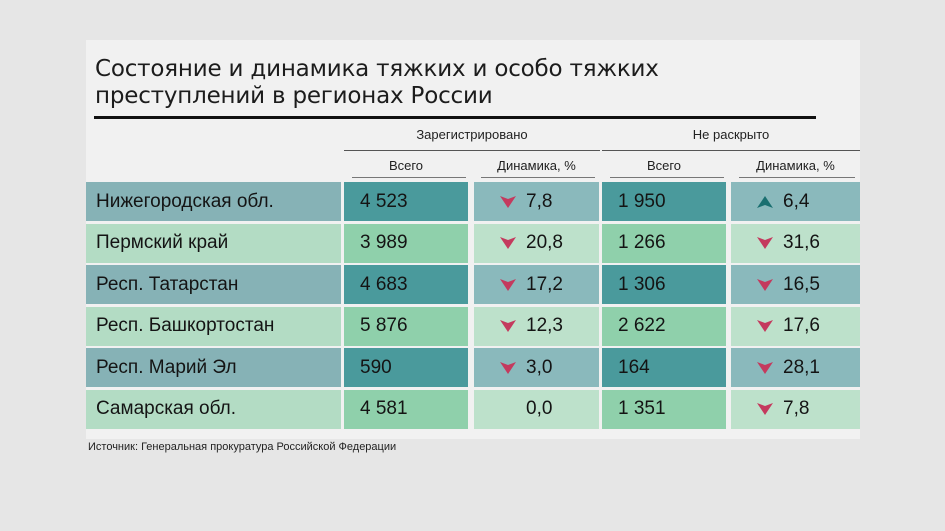 The image size is (945, 531). Describe the element at coordinates (795, 165) in the screenshot. I see `subheader-unsolved-dynamics: Динамика, %` at that location.